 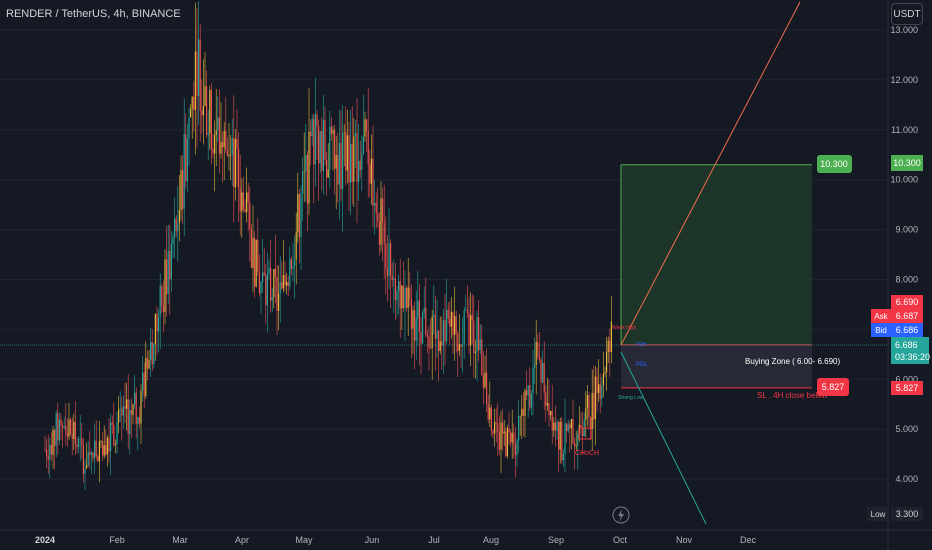 I want to click on svg-text: 6.687, so click(x=907, y=316).